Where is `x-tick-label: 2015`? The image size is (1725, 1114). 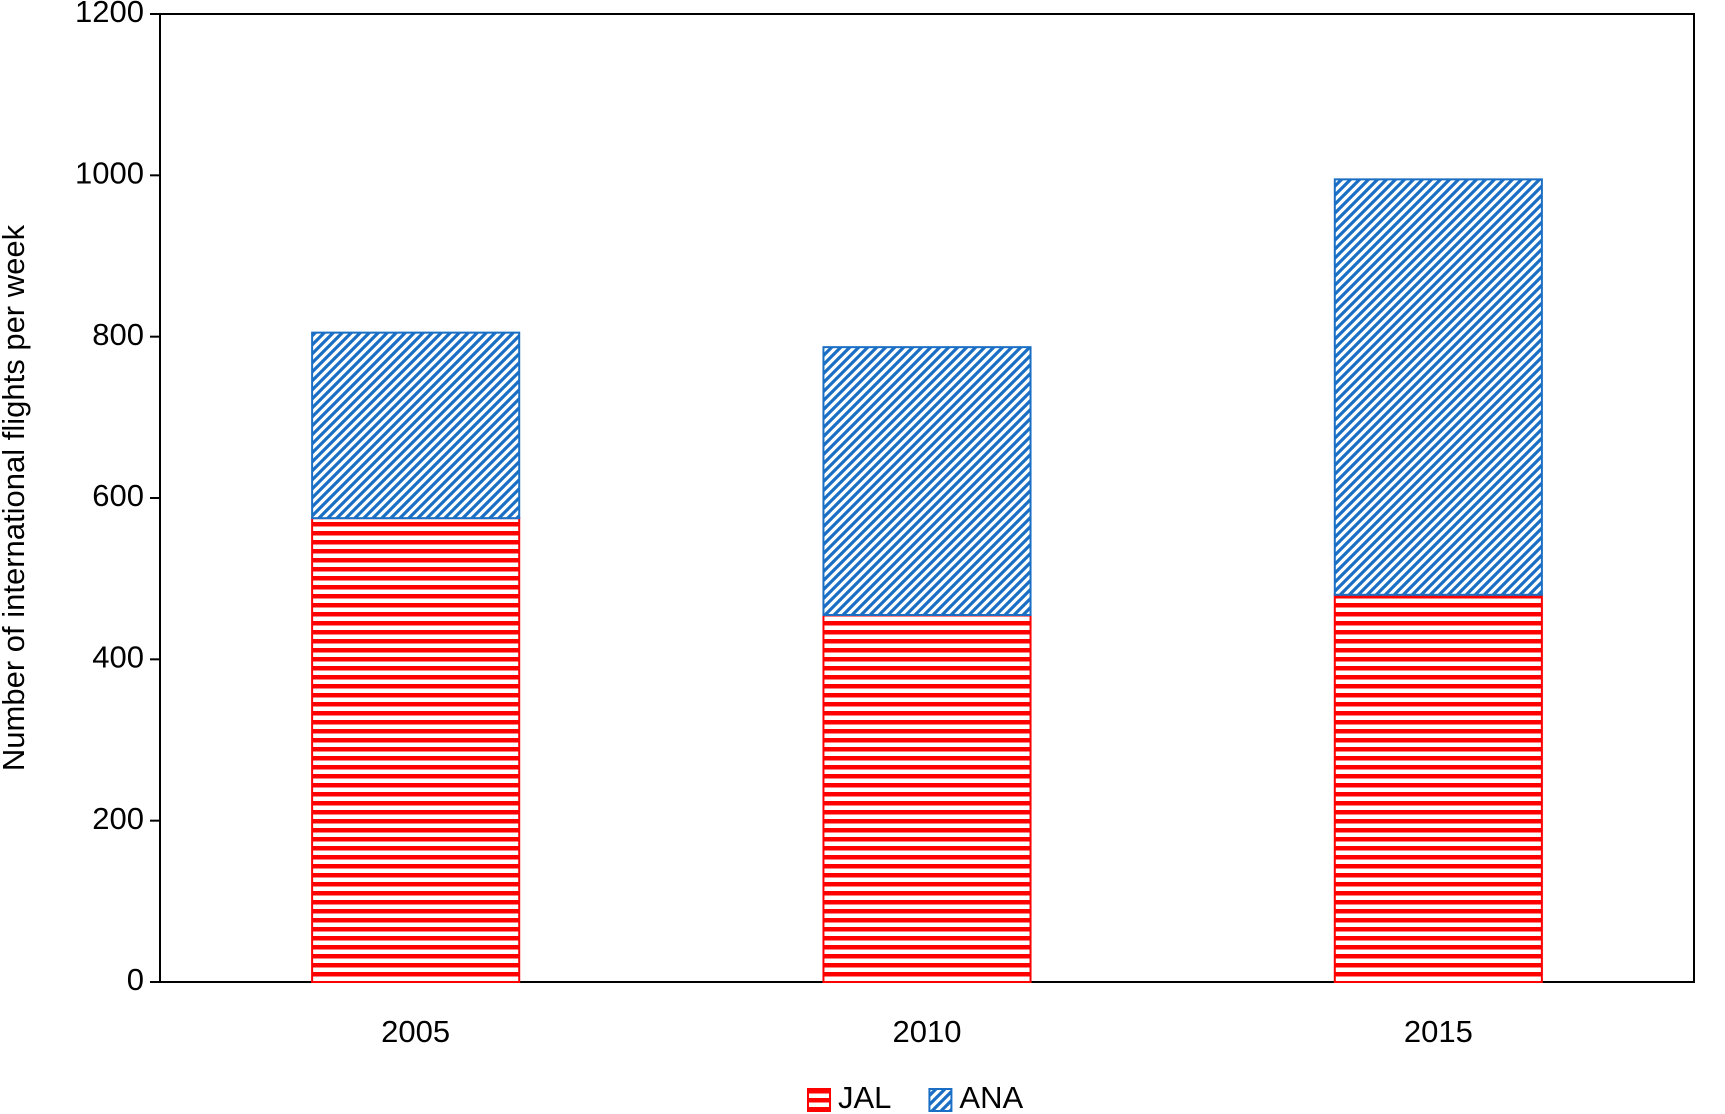 x-tick-label: 2015 is located at coordinates (1438, 1031).